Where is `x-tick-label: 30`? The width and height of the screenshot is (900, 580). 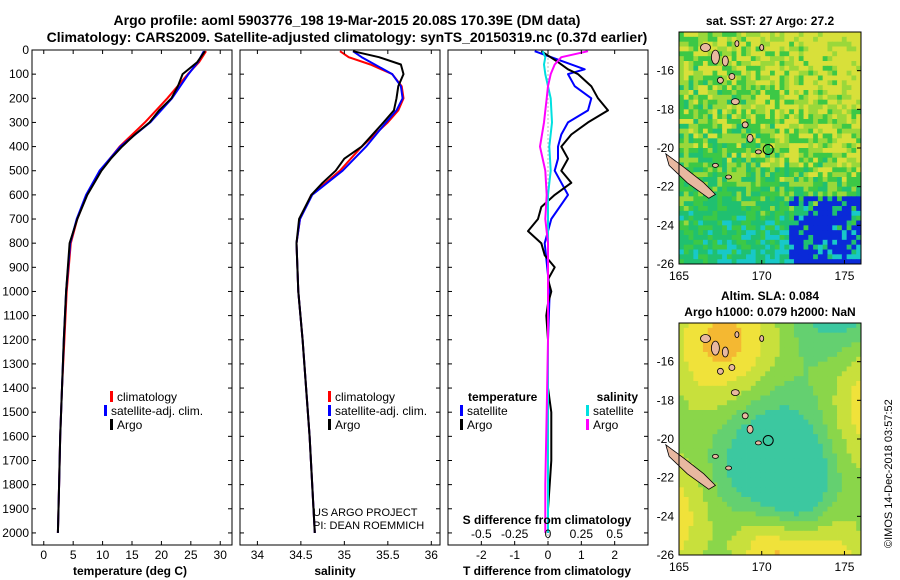 x-tick-label: 30 is located at coordinates (221, 555).